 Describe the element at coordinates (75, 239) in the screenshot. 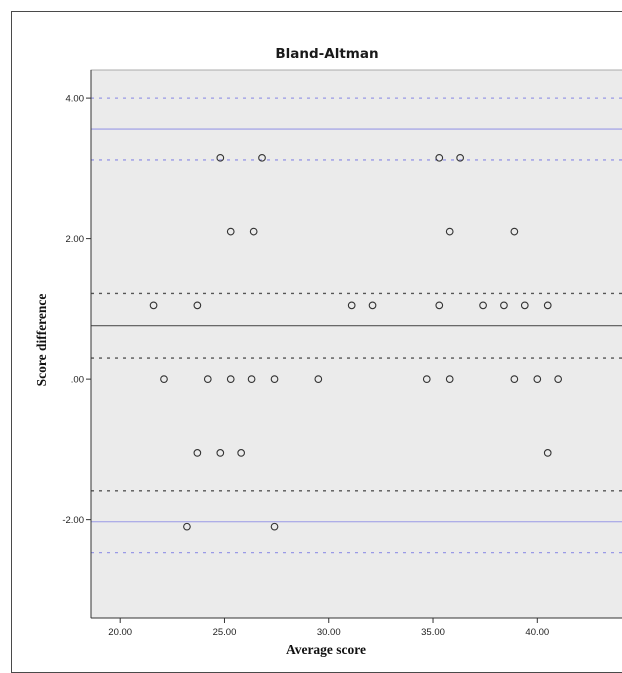

I see `y-tick-label-1: 2.00` at that location.